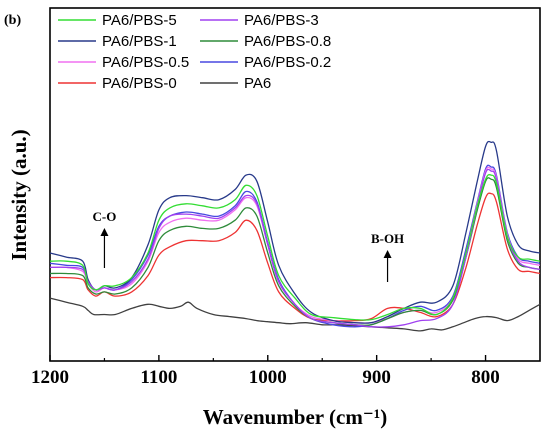  I want to click on legend-label: PA6/PBS-0, so click(139, 83).